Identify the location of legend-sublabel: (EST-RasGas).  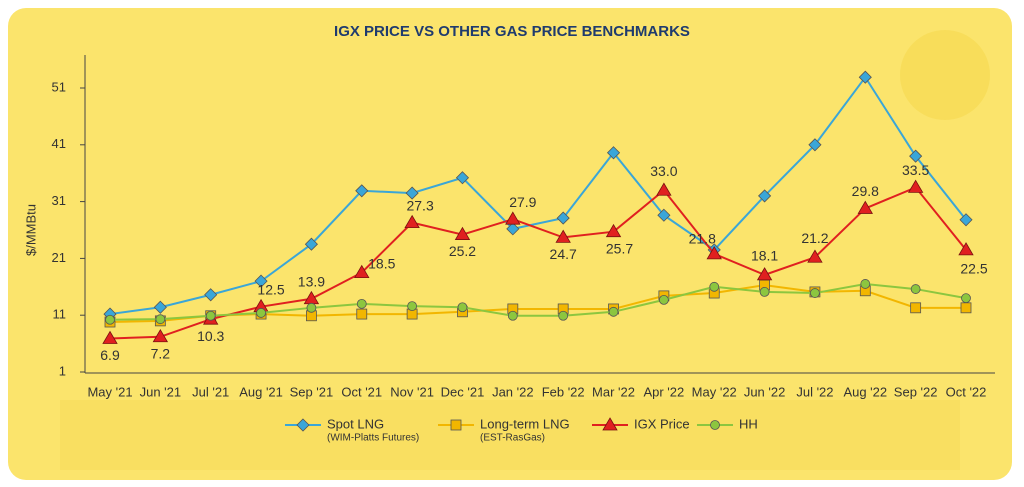
(512, 438).